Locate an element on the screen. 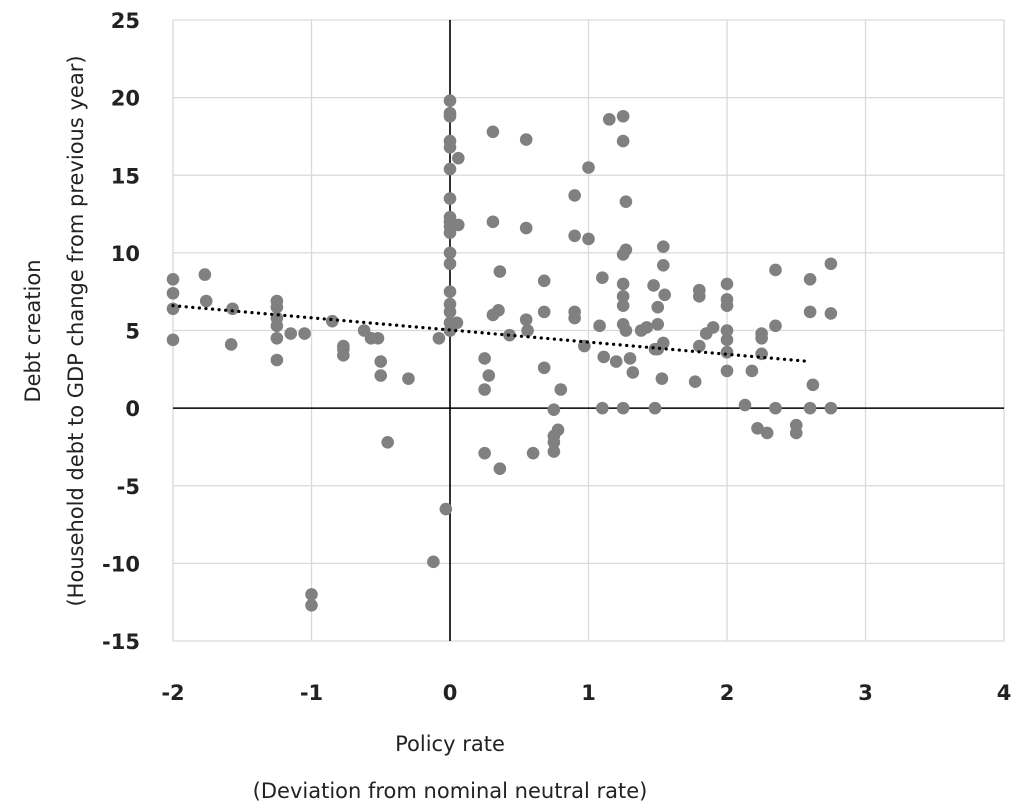  x-tick-label: 1 is located at coordinates (588, 693).